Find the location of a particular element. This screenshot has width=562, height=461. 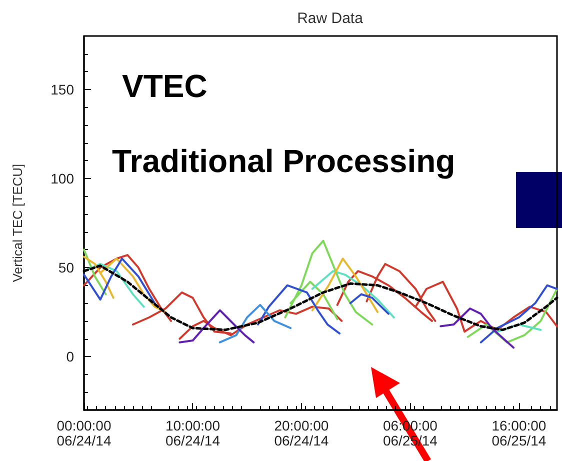

y-tick-label: 100 is located at coordinates (62, 178).